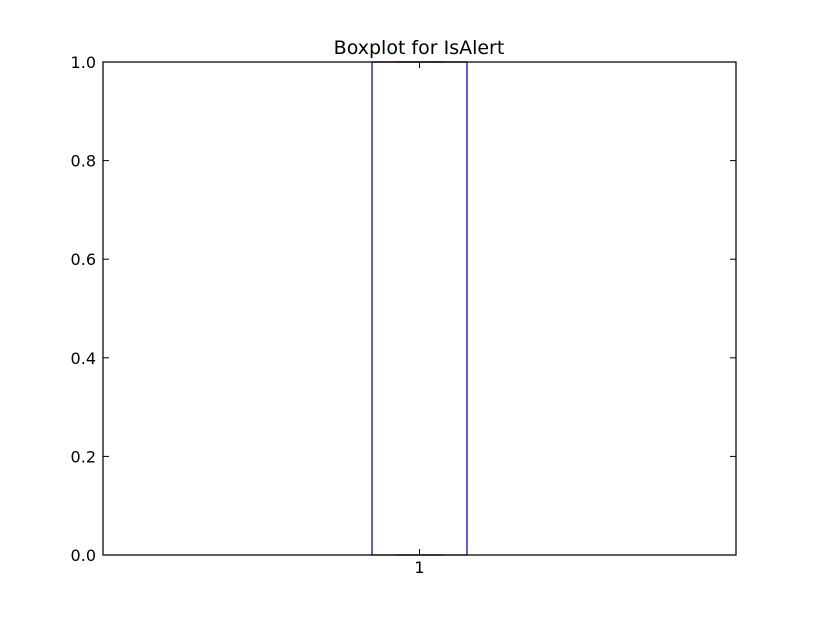  What do you see at coordinates (83, 358) in the screenshot?
I see `y-tick-label: 0.4` at bounding box center [83, 358].